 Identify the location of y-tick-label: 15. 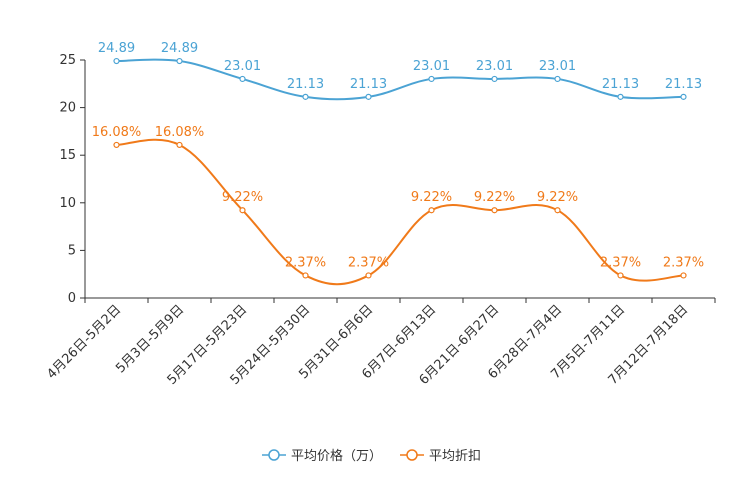
(67, 155).